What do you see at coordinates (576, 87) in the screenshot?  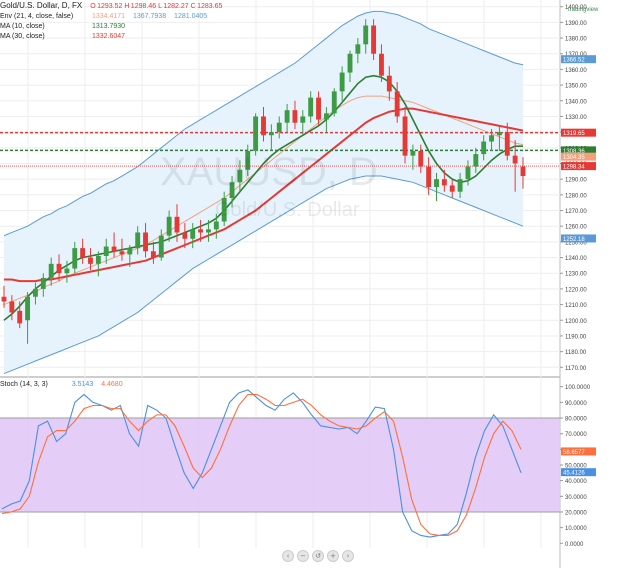 I see `y-tick-label: 1350.00` at bounding box center [576, 87].